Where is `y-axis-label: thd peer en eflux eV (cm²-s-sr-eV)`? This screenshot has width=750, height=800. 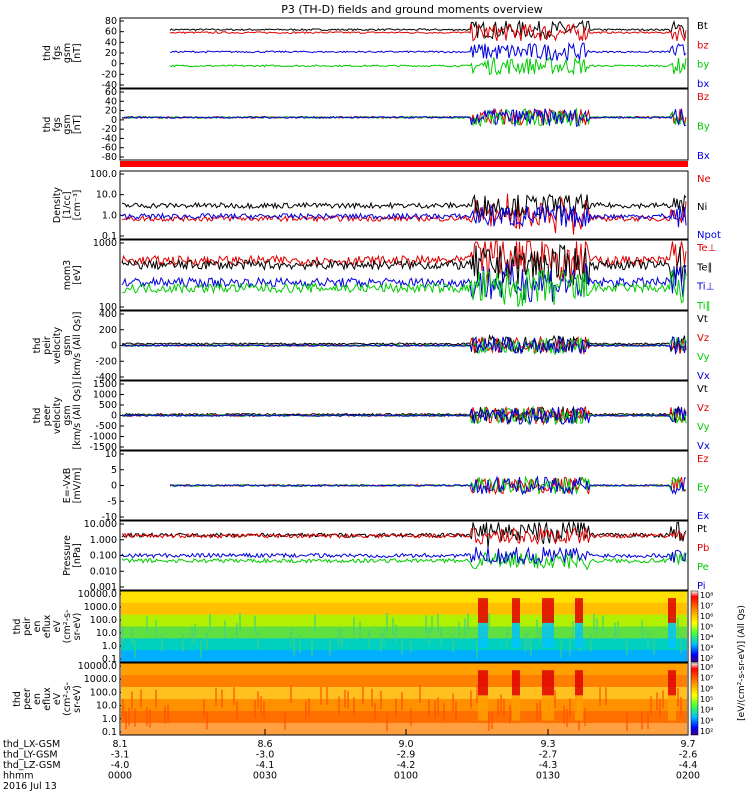
y-axis-label: thd peer en eflux eV (cm²-s-sr-eV) is located at coordinates (47, 699).